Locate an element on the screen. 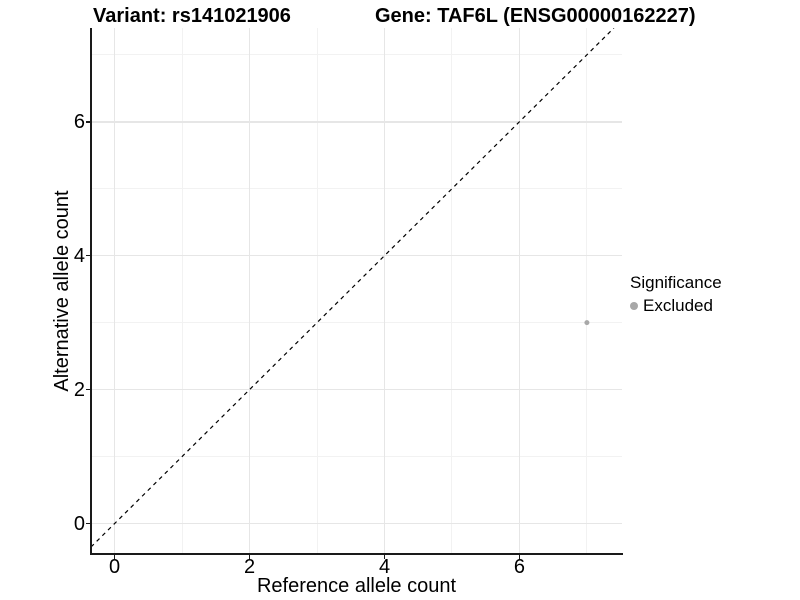  x-axis-title: Reference allele count is located at coordinates (356, 586).